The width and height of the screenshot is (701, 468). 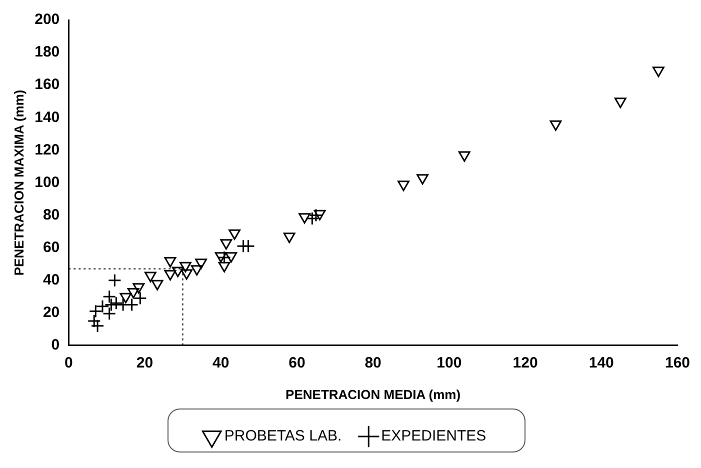 What do you see at coordinates (677, 363) in the screenshot?
I see `x-tick-label: 160` at bounding box center [677, 363].